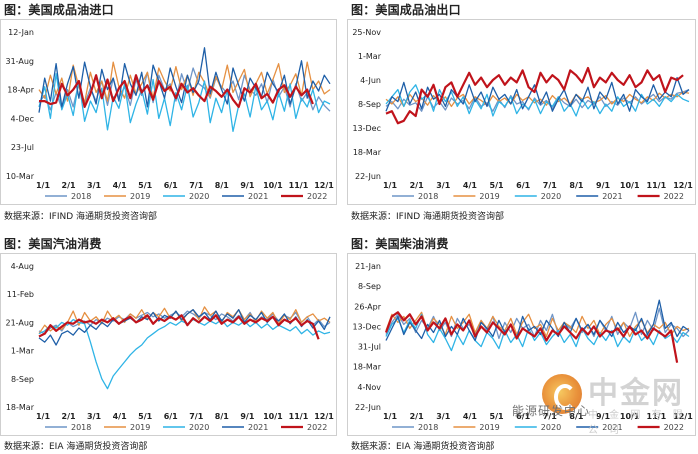 This screenshot has height=454, width=698. Describe the element at coordinates (370, 80) in the screenshot. I see `y-tick-label: 4-Jun` at that location.